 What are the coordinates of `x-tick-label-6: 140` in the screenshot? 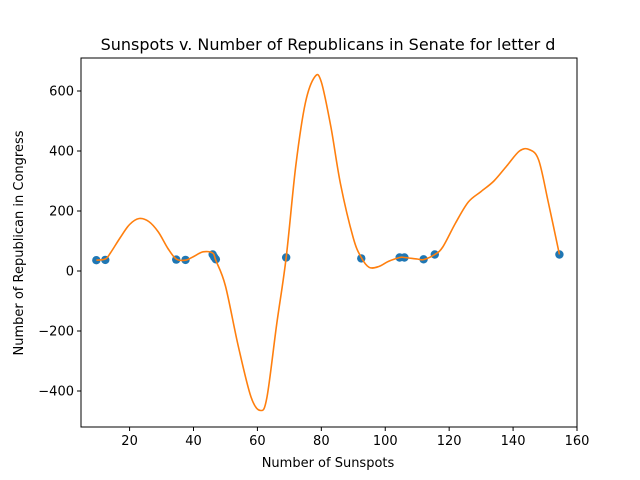 It's located at (513, 441).